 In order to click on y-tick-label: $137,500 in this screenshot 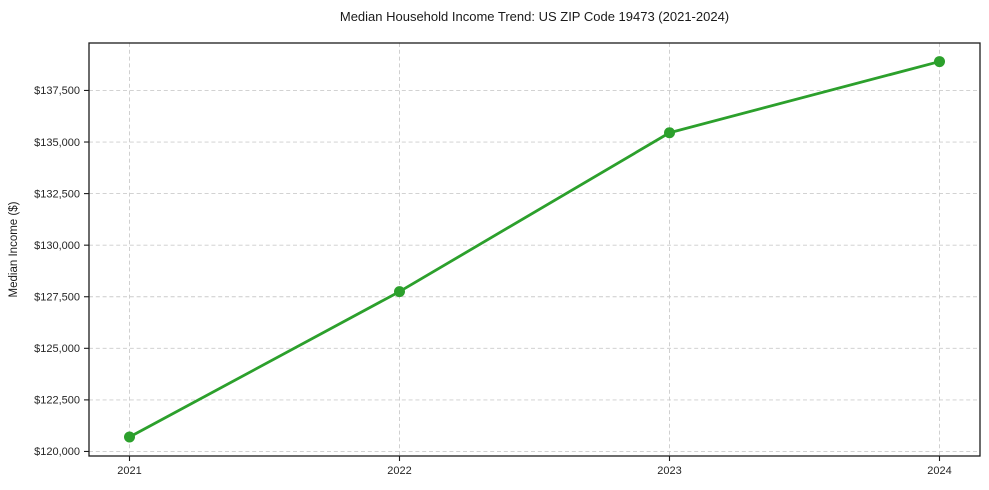, I will do `click(57, 91)`.